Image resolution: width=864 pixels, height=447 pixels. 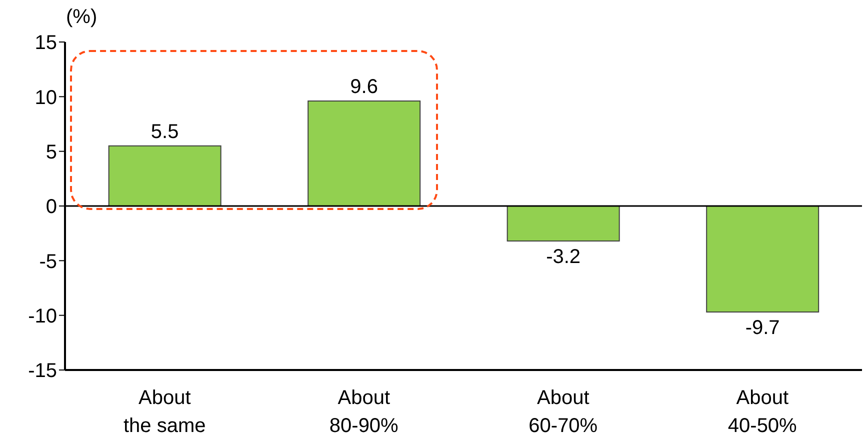 I want to click on x-tick-label: About 80-90%, so click(x=364, y=412).